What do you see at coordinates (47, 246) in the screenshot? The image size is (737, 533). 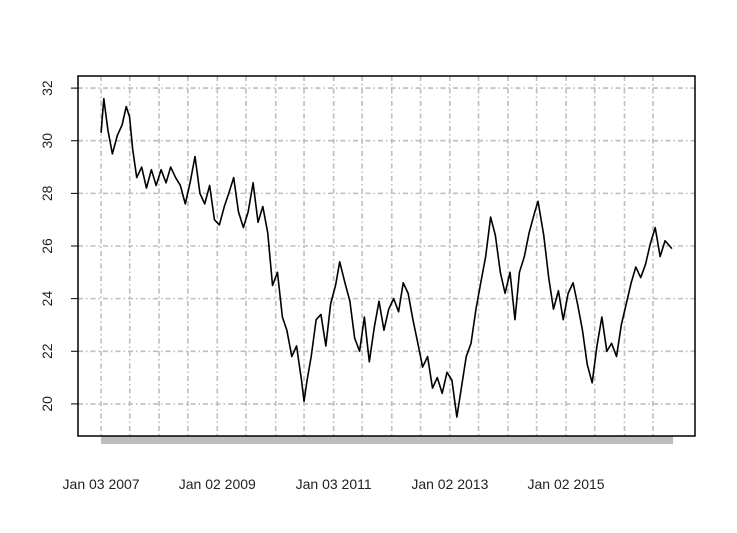 I see `y-tick-label: 26` at bounding box center [47, 246].